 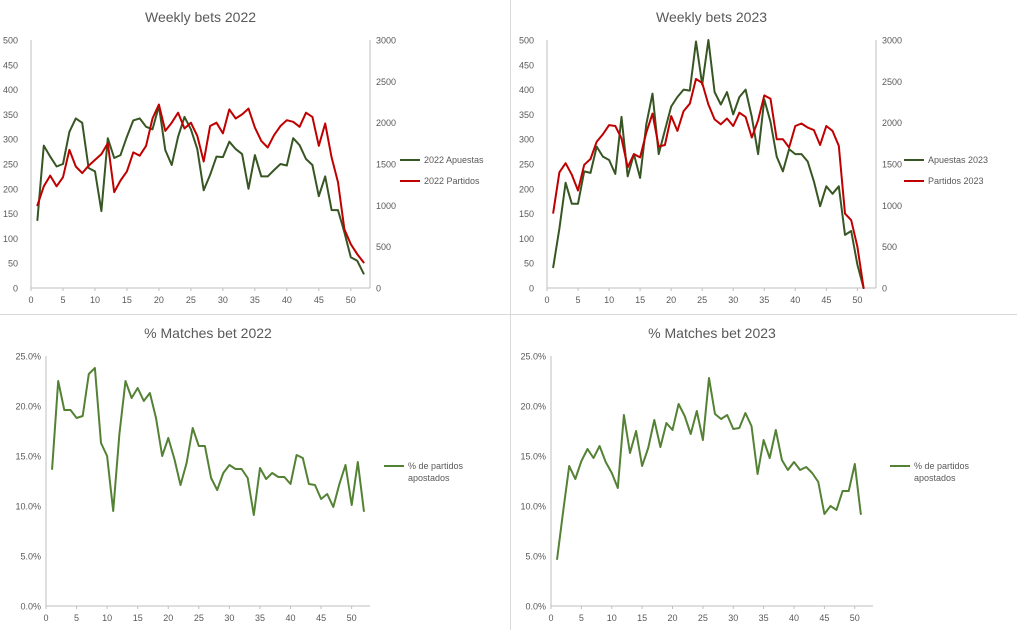 I want to click on y-tick-label: 200, so click(x=526, y=189).